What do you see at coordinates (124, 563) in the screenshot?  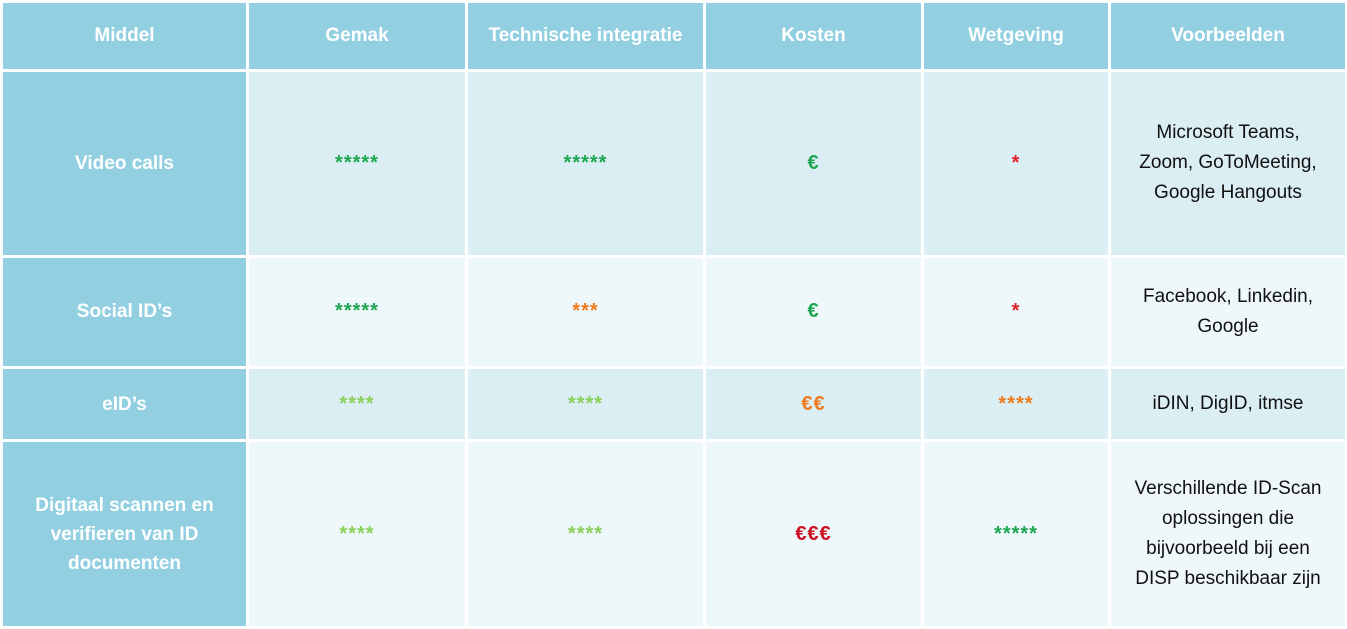 I see `row-label-line: documenten` at bounding box center [124, 563].